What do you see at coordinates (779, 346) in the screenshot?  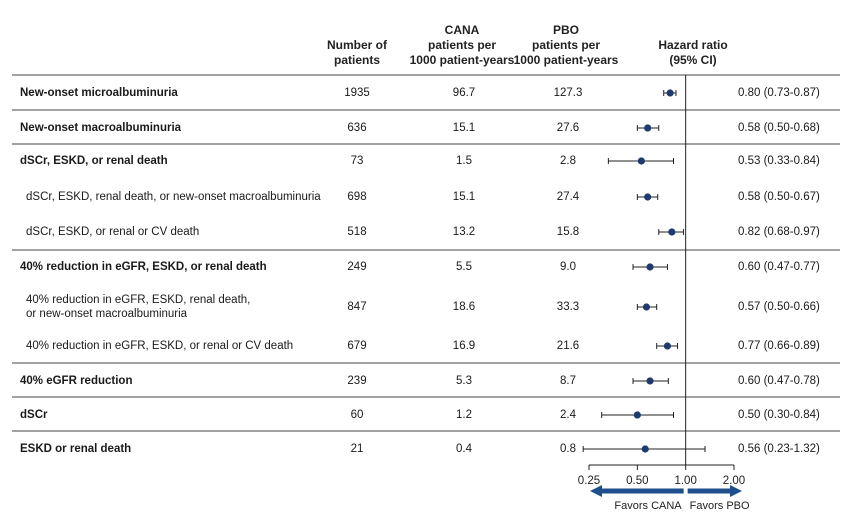 I see `cell-hazard-ratio-ci: 0.77 (0.66-0.89)` at bounding box center [779, 346].